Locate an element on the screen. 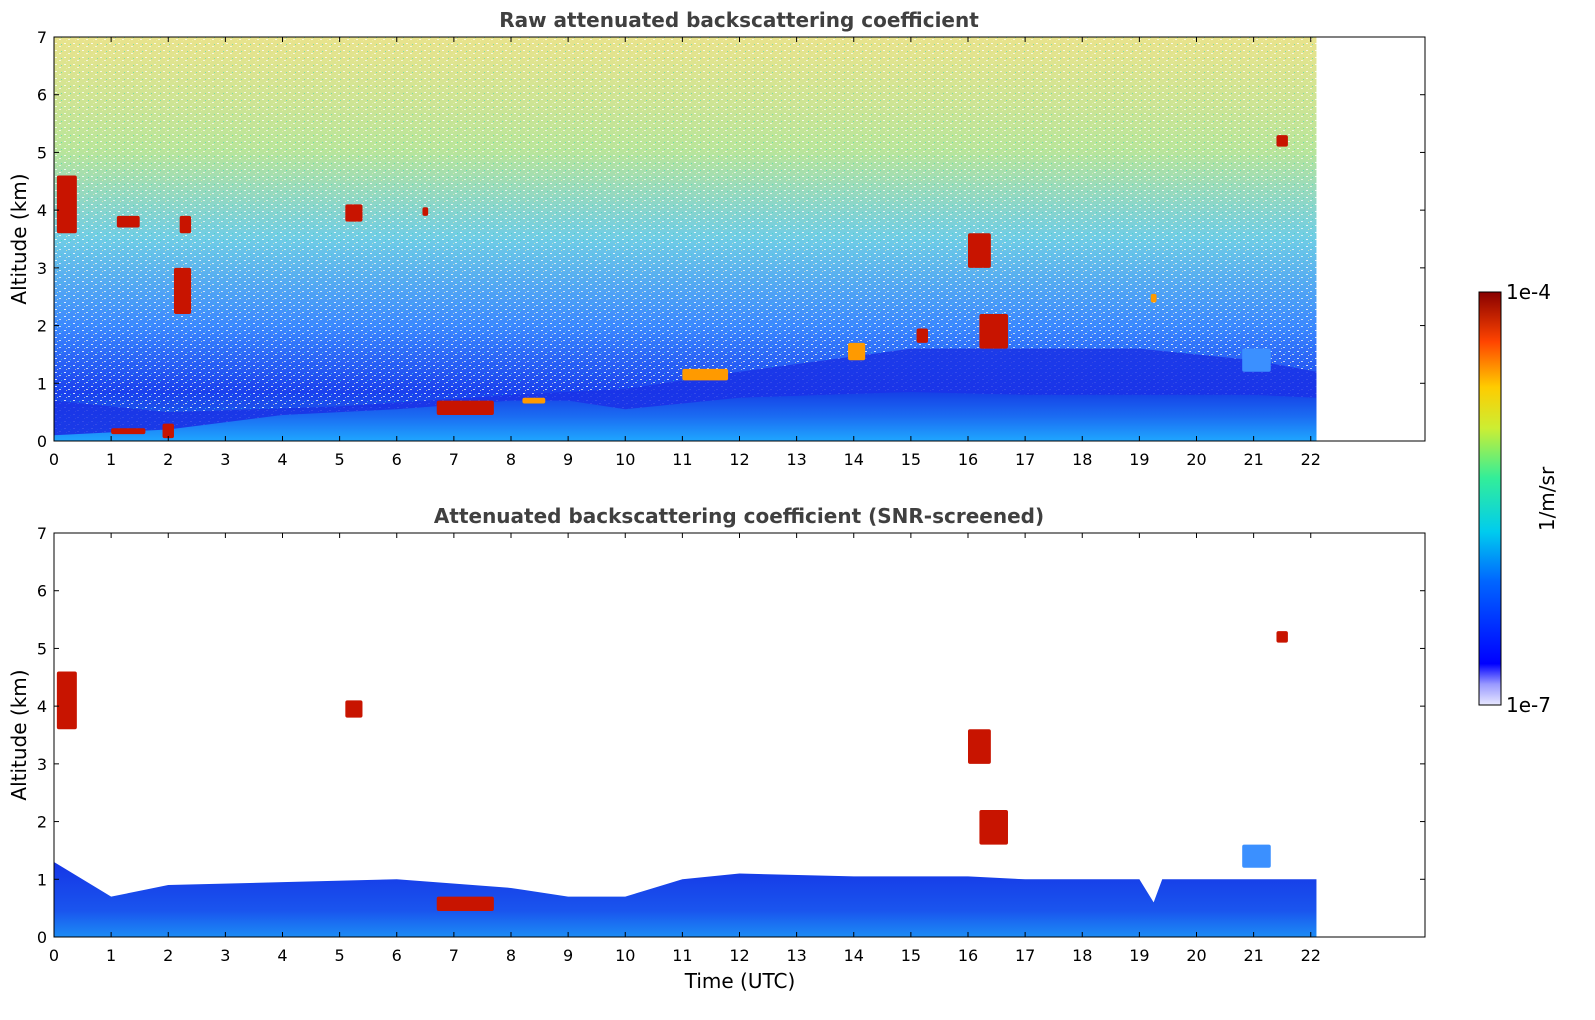 The width and height of the screenshot is (1595, 1020). panel-screened-xlabel: Time (UTC) is located at coordinates (740, 981).